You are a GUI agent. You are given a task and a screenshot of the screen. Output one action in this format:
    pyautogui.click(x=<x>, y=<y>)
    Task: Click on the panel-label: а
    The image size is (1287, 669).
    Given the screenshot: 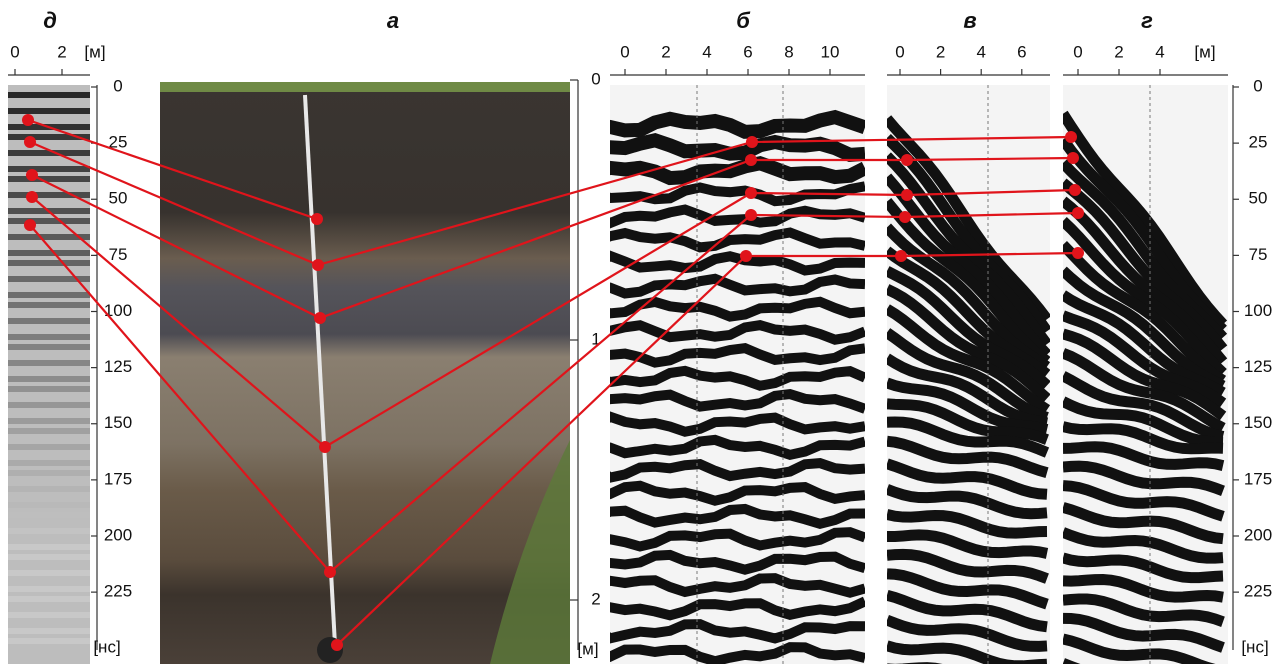 What is the action you would take?
    pyautogui.click(x=393, y=20)
    